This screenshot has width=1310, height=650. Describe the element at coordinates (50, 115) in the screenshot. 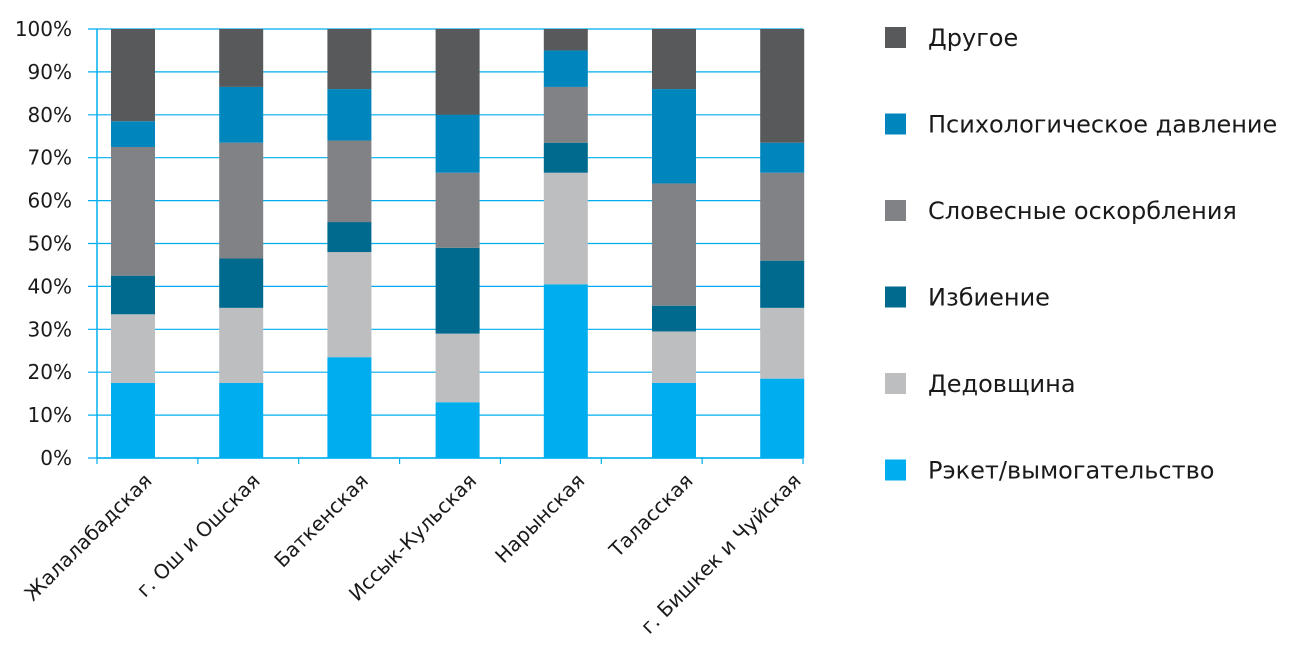

I see `y-tick-label: 80%` at that location.